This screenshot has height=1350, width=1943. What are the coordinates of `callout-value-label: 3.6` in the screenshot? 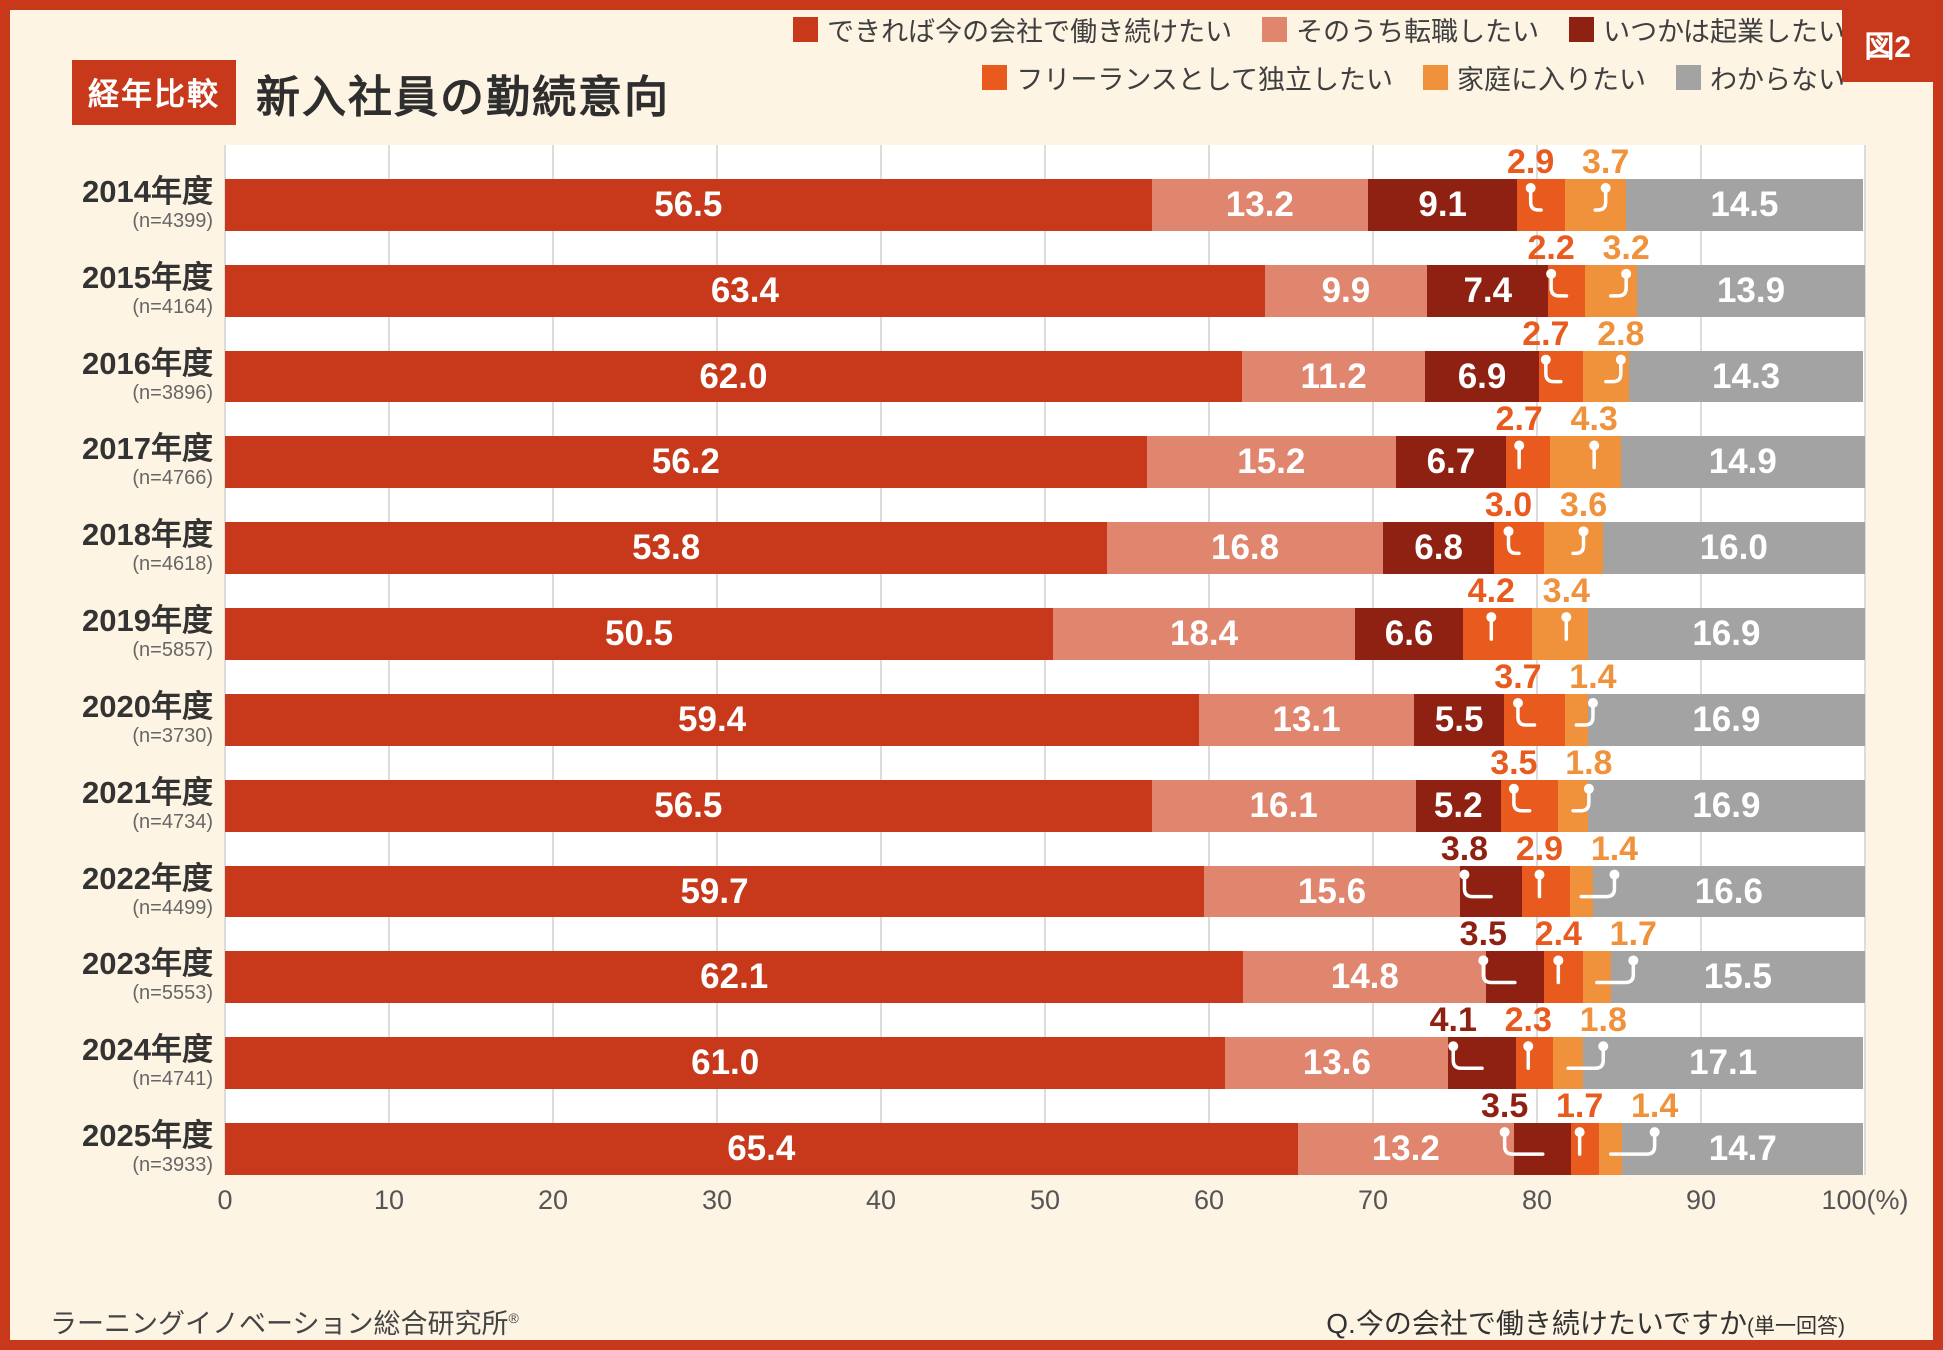 It's located at (1583, 505).